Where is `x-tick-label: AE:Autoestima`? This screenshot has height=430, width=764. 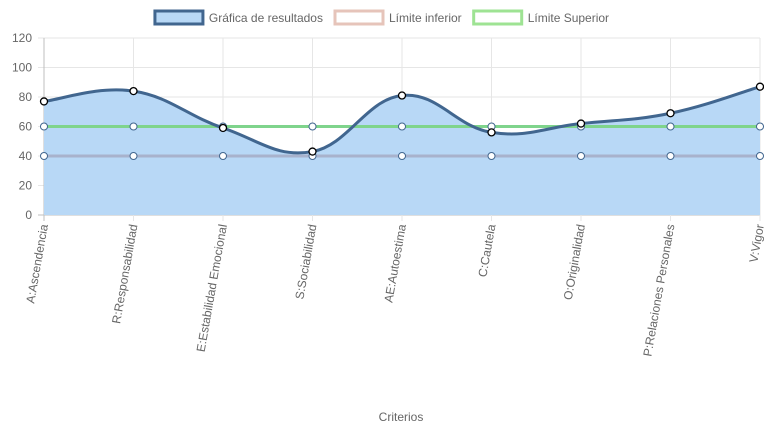 x-tick-label: AE:Autoestima is located at coordinates (395, 263).